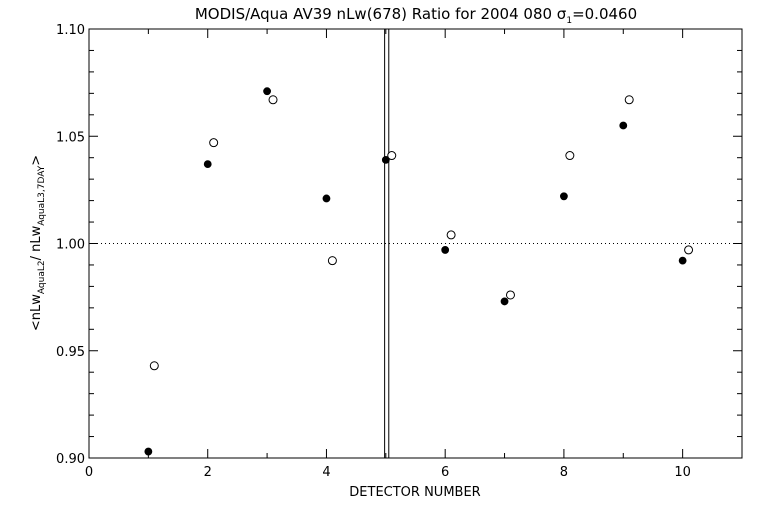  I want to click on y-axis-label: <nLwAquaL2/ nLwAquaL3,7DAY>, so click(38, 243).